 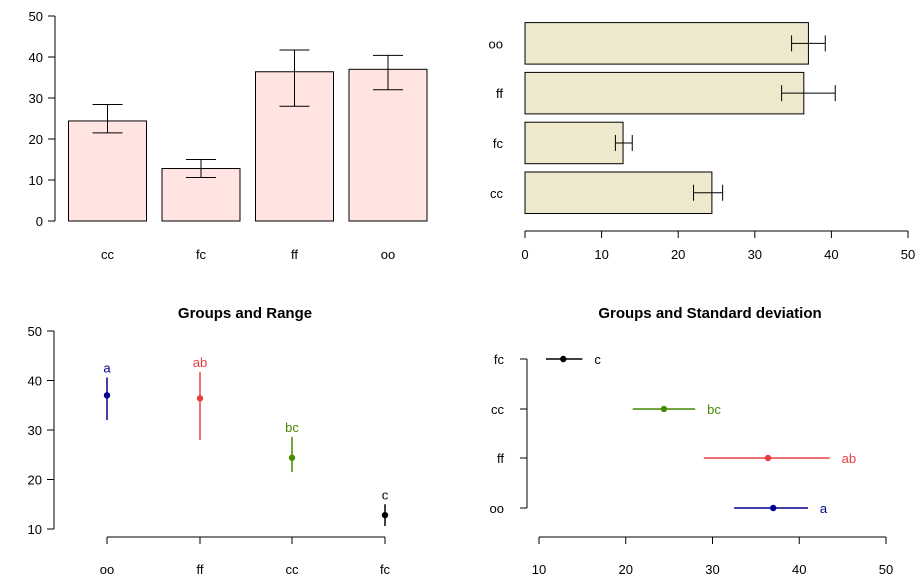 What do you see at coordinates (678, 254) in the screenshot?
I see `panel2-x-tick-label: 20` at bounding box center [678, 254].